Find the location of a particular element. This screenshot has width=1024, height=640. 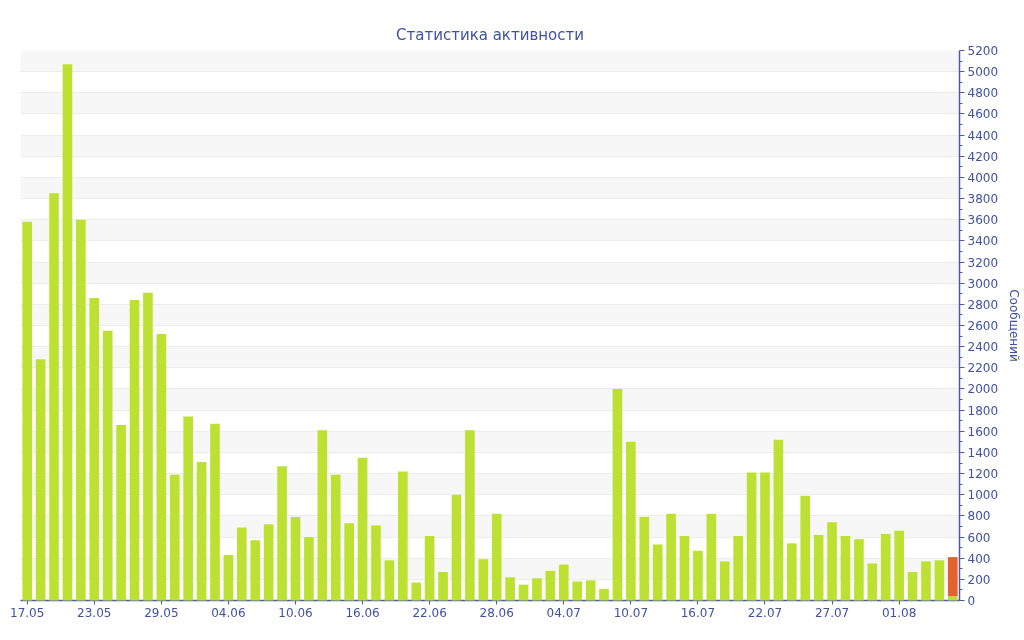

x-tick-label: 29.05 is located at coordinates (161, 612).